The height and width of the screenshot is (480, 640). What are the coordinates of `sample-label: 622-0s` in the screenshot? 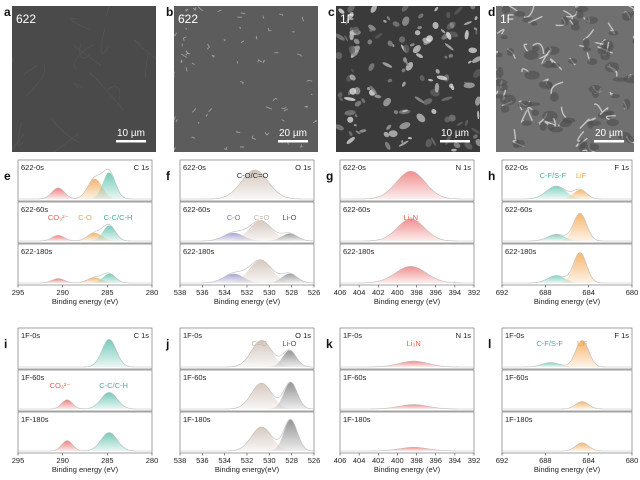 It's located at (516, 167).